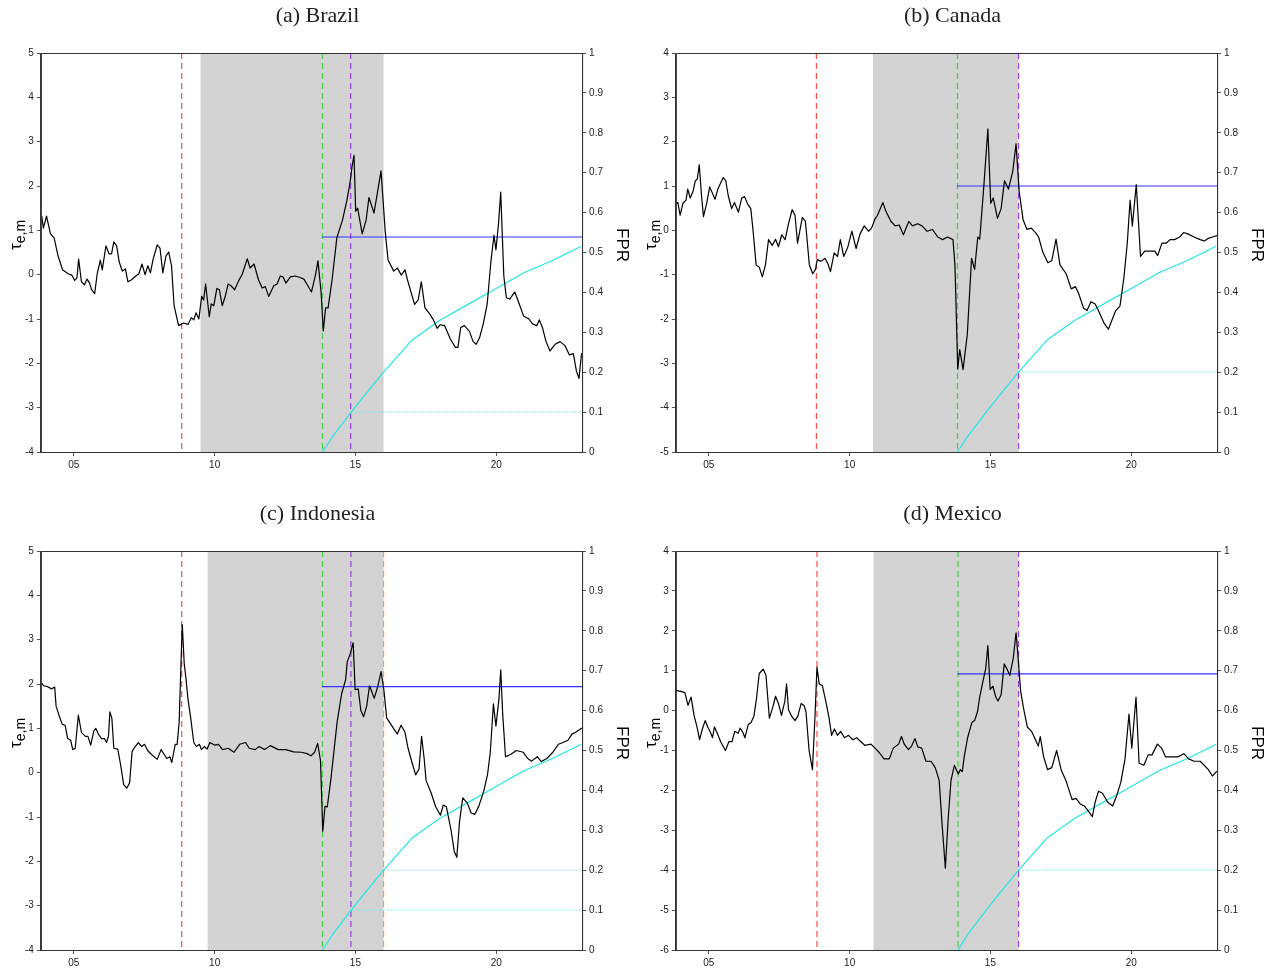 The image size is (1270, 968). I want to click on y-tick-label: -6, so click(664, 949).